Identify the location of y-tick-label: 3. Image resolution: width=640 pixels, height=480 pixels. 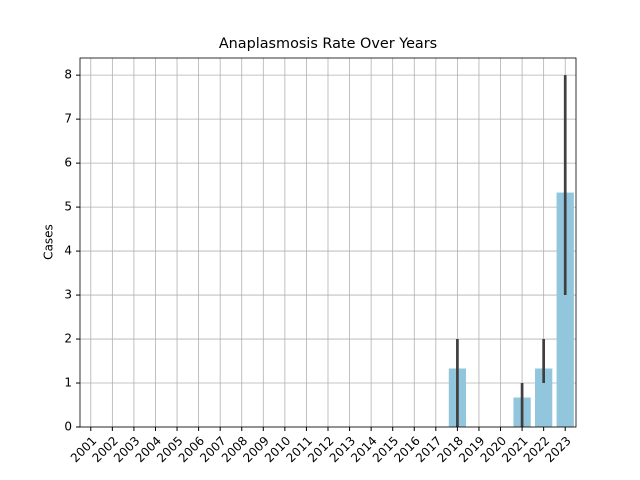
(68, 295).